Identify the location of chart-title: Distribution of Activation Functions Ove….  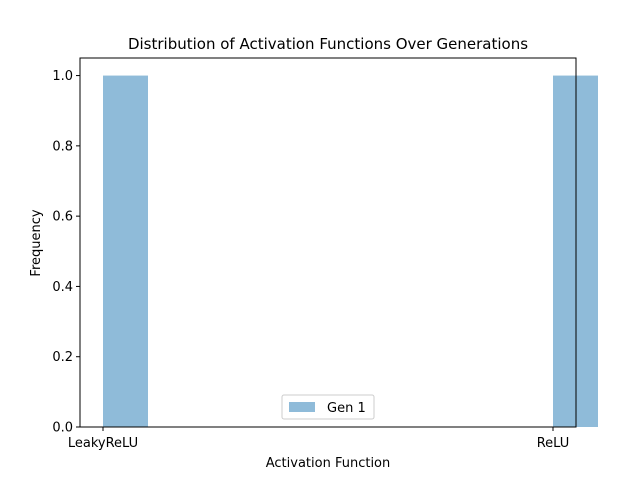
(328, 44).